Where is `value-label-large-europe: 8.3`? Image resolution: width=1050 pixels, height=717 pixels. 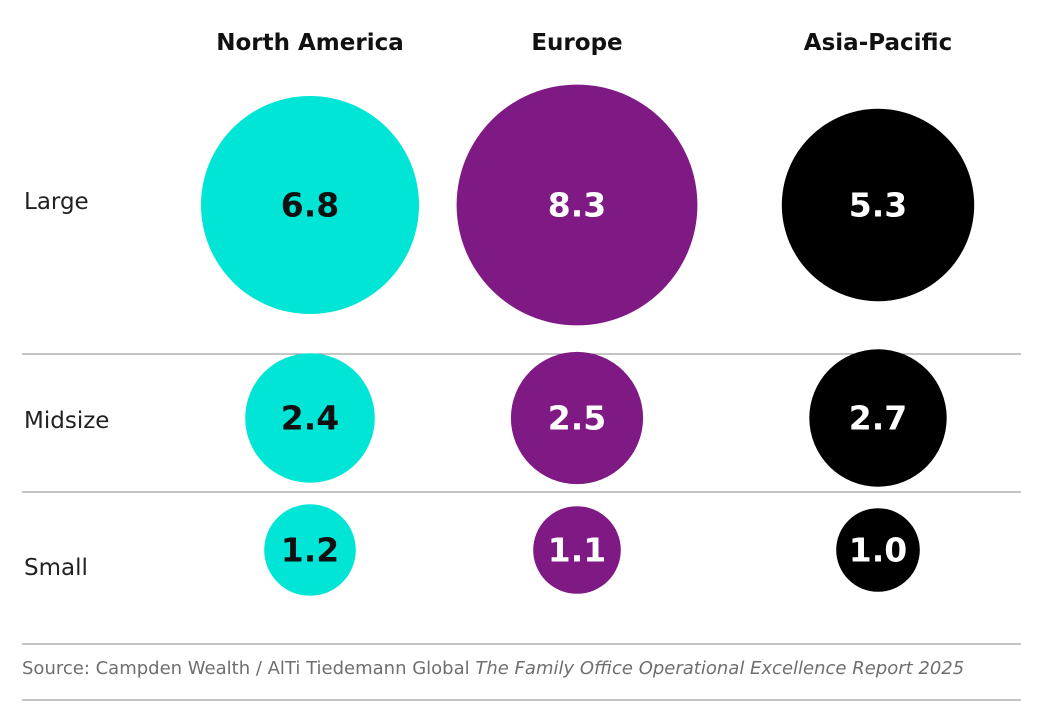 value-label-large-europe: 8.3 is located at coordinates (577, 205).